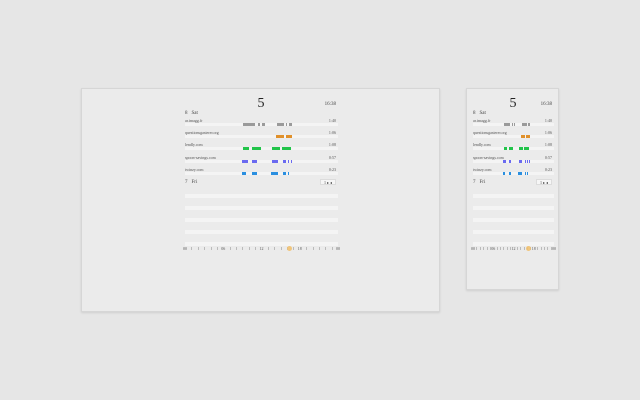 The height and width of the screenshot is (400, 640). Describe the element at coordinates (299, 248) in the screenshot. I see `timeline-label: 18` at that location.